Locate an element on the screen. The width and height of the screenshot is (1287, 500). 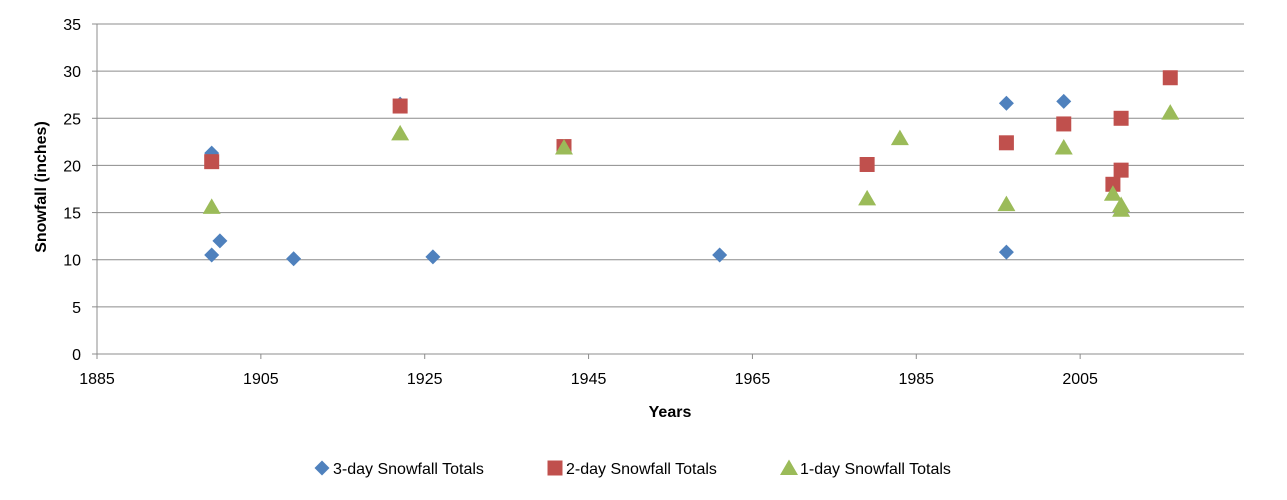
x-tick-label: 1985 is located at coordinates (916, 379).